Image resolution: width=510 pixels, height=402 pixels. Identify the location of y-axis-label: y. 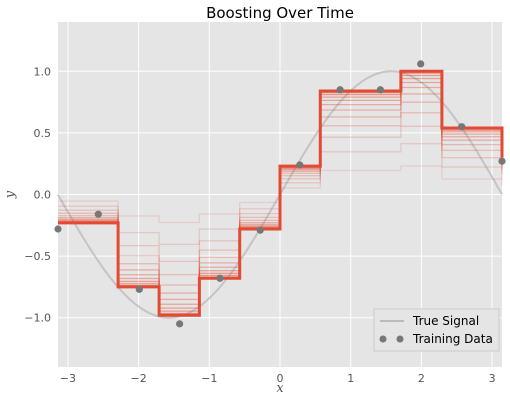
(10, 194).